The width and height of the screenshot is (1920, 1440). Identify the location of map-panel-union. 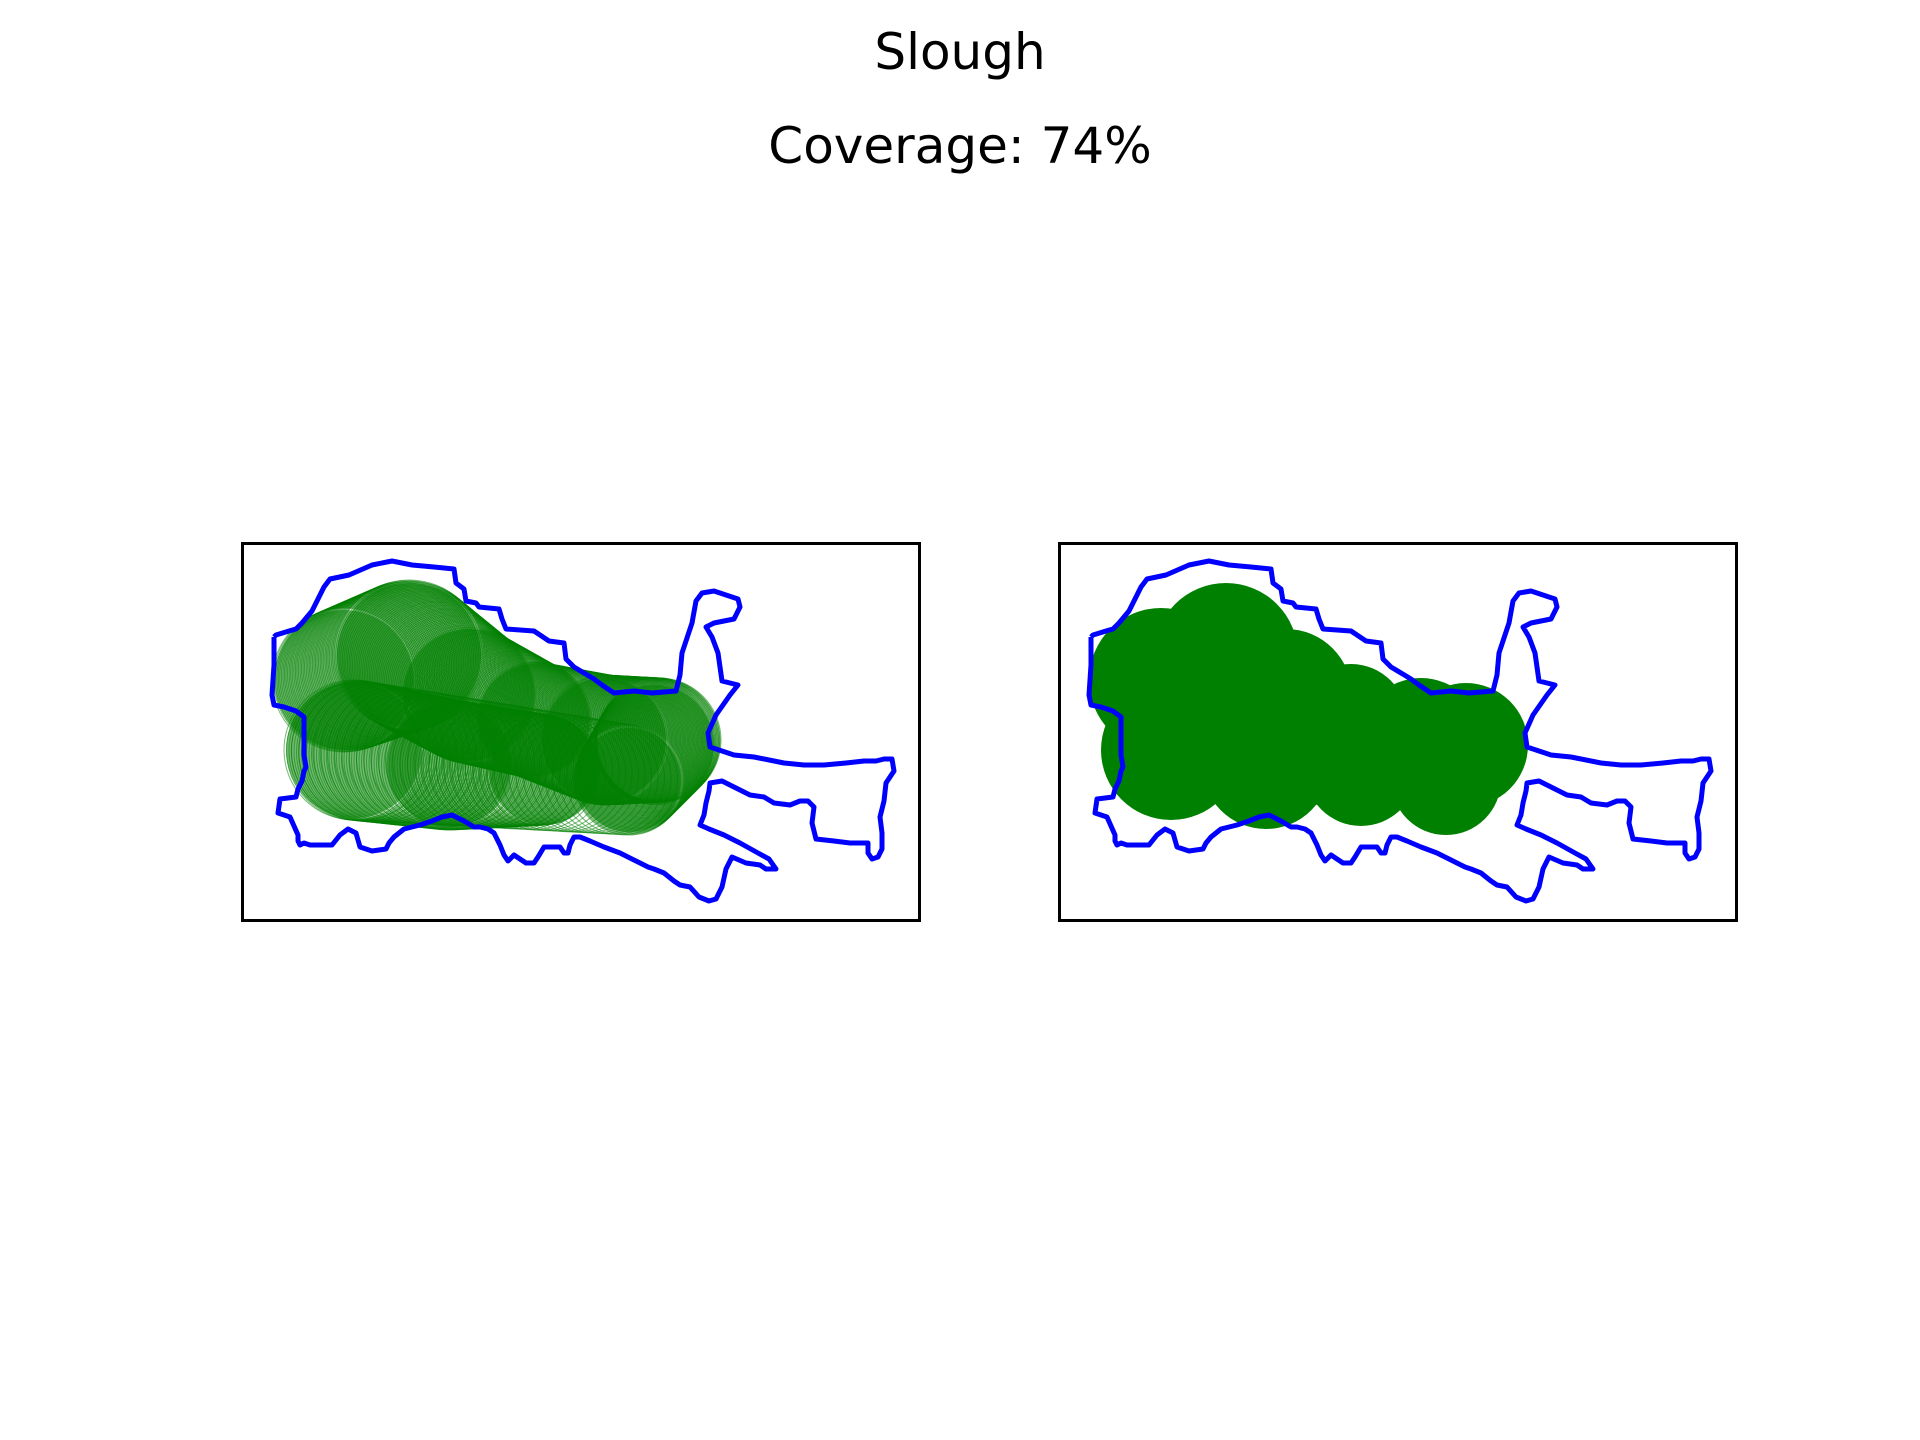
(1398, 732).